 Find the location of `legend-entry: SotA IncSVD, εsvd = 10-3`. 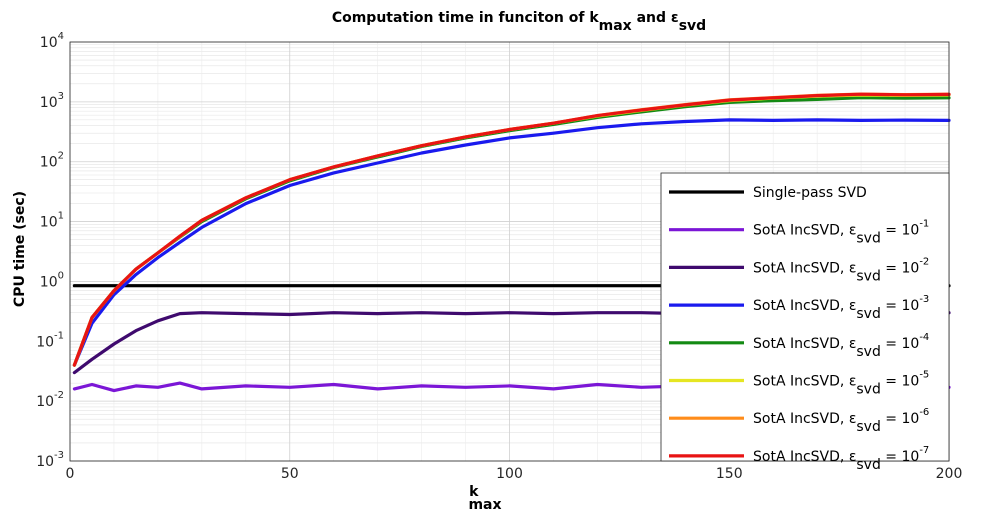

legend-entry: SotA IncSVD, εsvd = 10-3 is located at coordinates (841, 308).